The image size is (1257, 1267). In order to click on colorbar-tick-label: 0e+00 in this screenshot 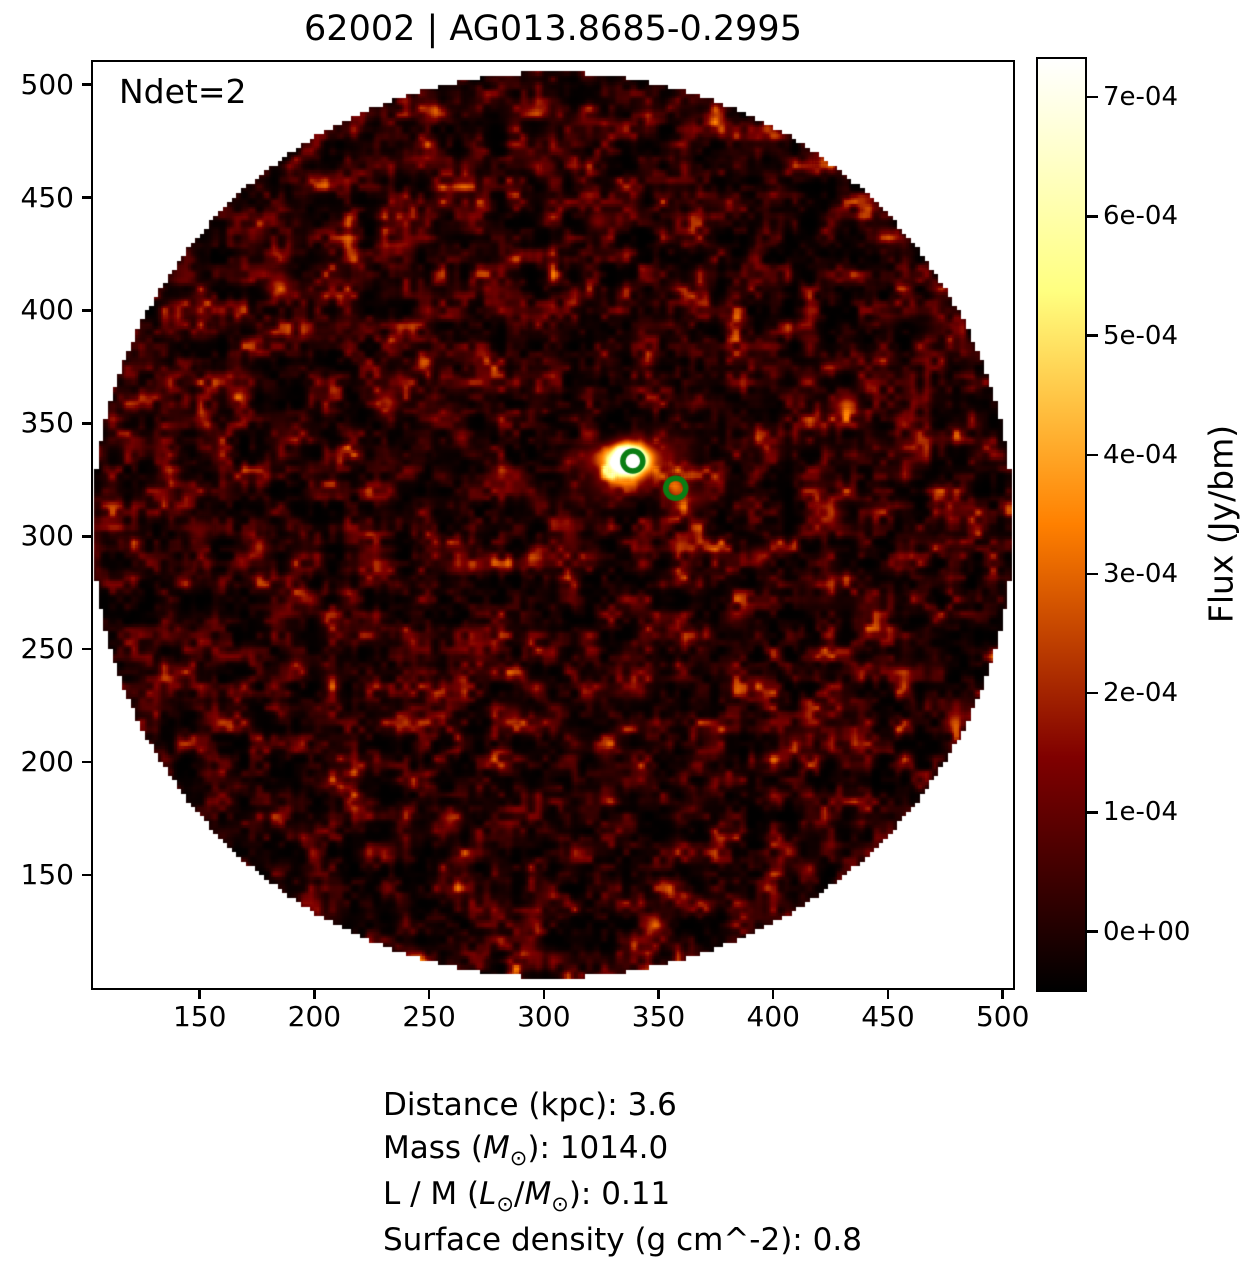, I will do `click(1147, 931)`.